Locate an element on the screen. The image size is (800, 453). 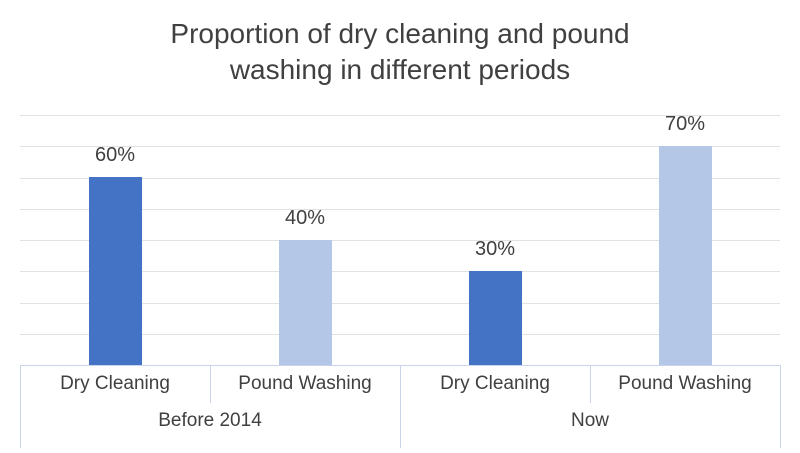
bar-before-2014-dry-cleaning is located at coordinates (115, 271).